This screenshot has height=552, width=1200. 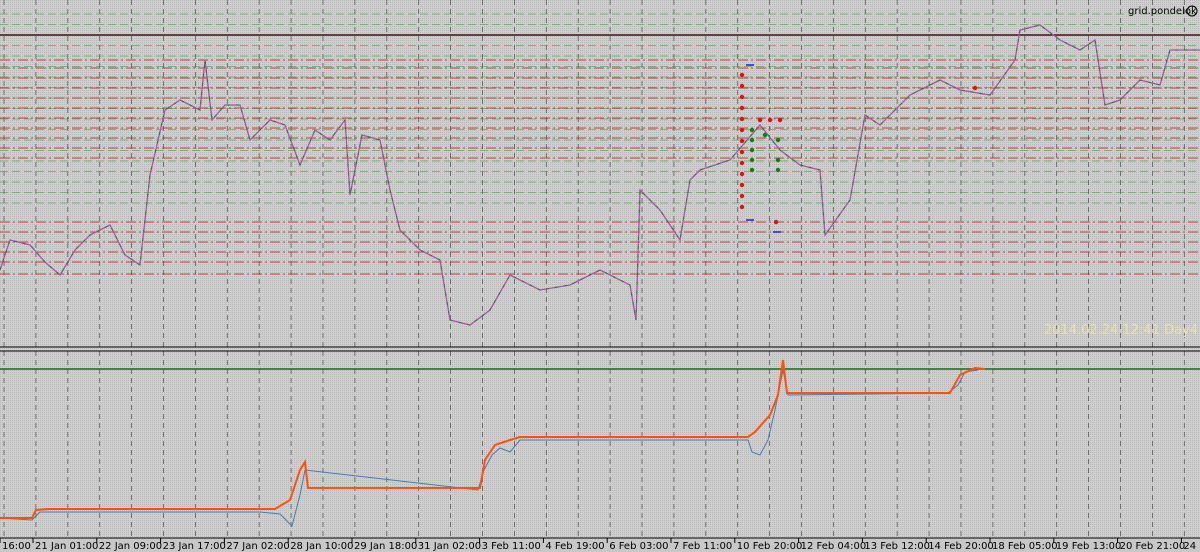 What do you see at coordinates (511, 546) in the screenshot?
I see `time-label: 3 Feb 11:00` at bounding box center [511, 546].